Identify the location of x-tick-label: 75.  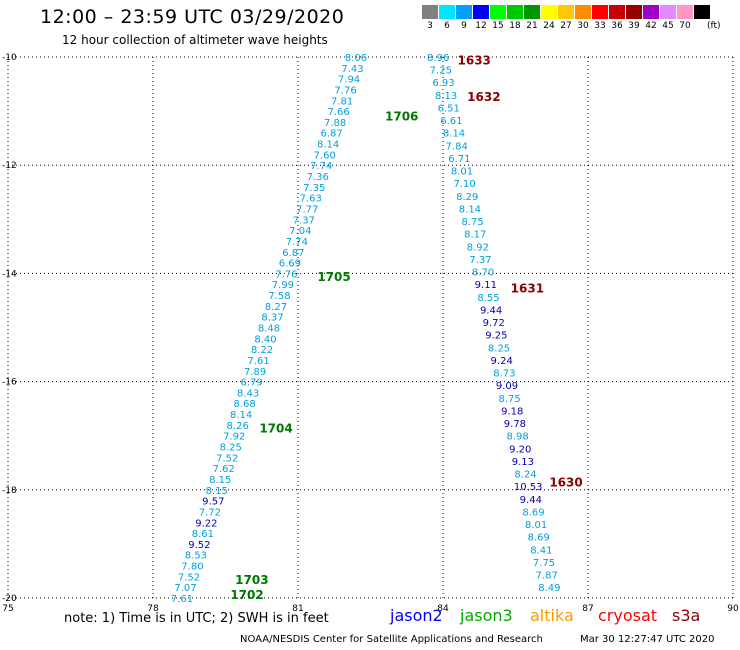
(7, 609).